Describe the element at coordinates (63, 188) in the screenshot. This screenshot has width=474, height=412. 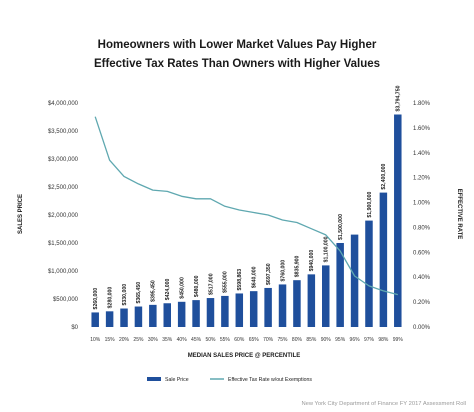
I see `left-tick-label: $2,500,000` at that location.